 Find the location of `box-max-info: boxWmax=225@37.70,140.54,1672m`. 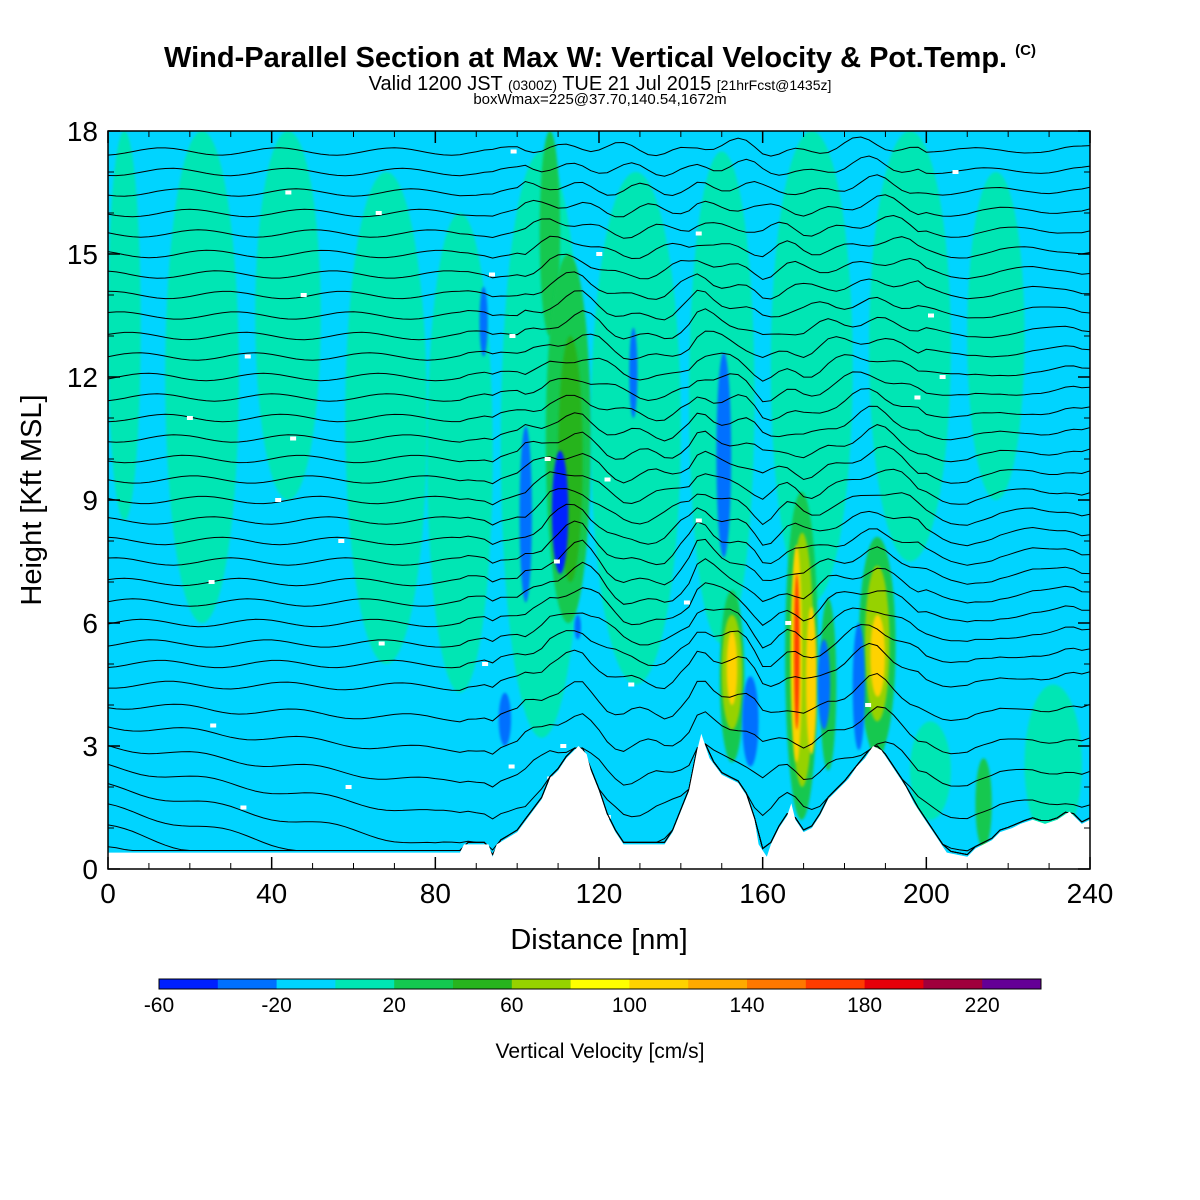

box-max-info: boxWmax=225@37.70,140.54,1672m is located at coordinates (600, 99).